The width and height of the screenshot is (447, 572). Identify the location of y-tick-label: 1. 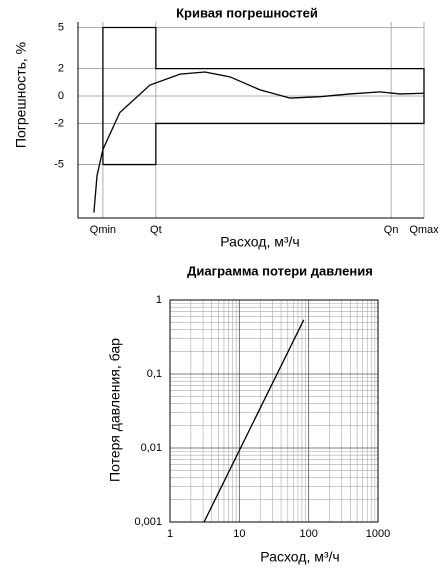
(159, 300).